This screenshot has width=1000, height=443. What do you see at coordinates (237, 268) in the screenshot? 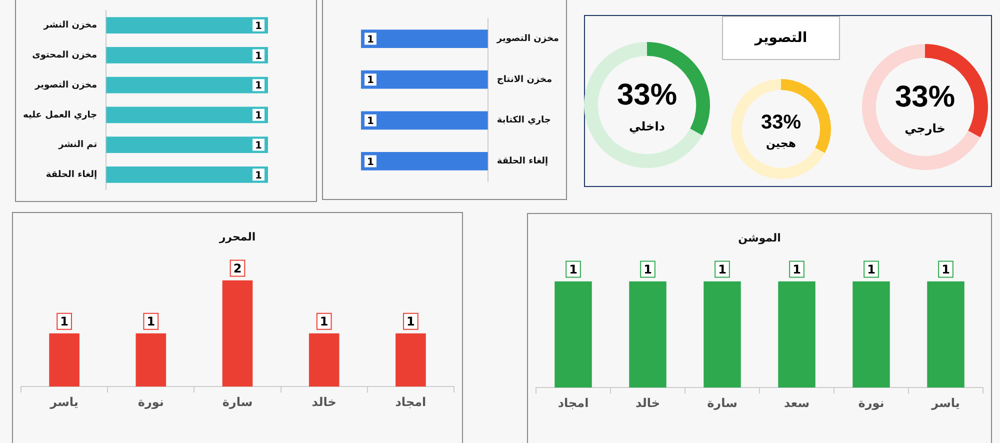
I see `data-label: 2` at bounding box center [237, 268].